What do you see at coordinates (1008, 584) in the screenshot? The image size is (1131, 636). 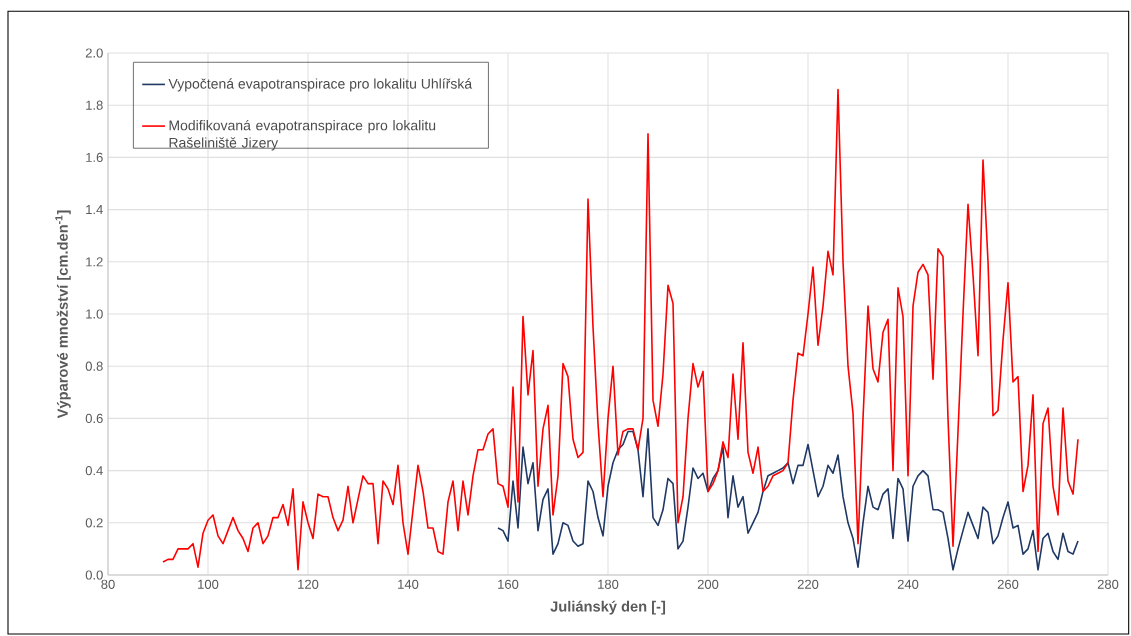 I see `x-tick-label: 260` at bounding box center [1008, 584].